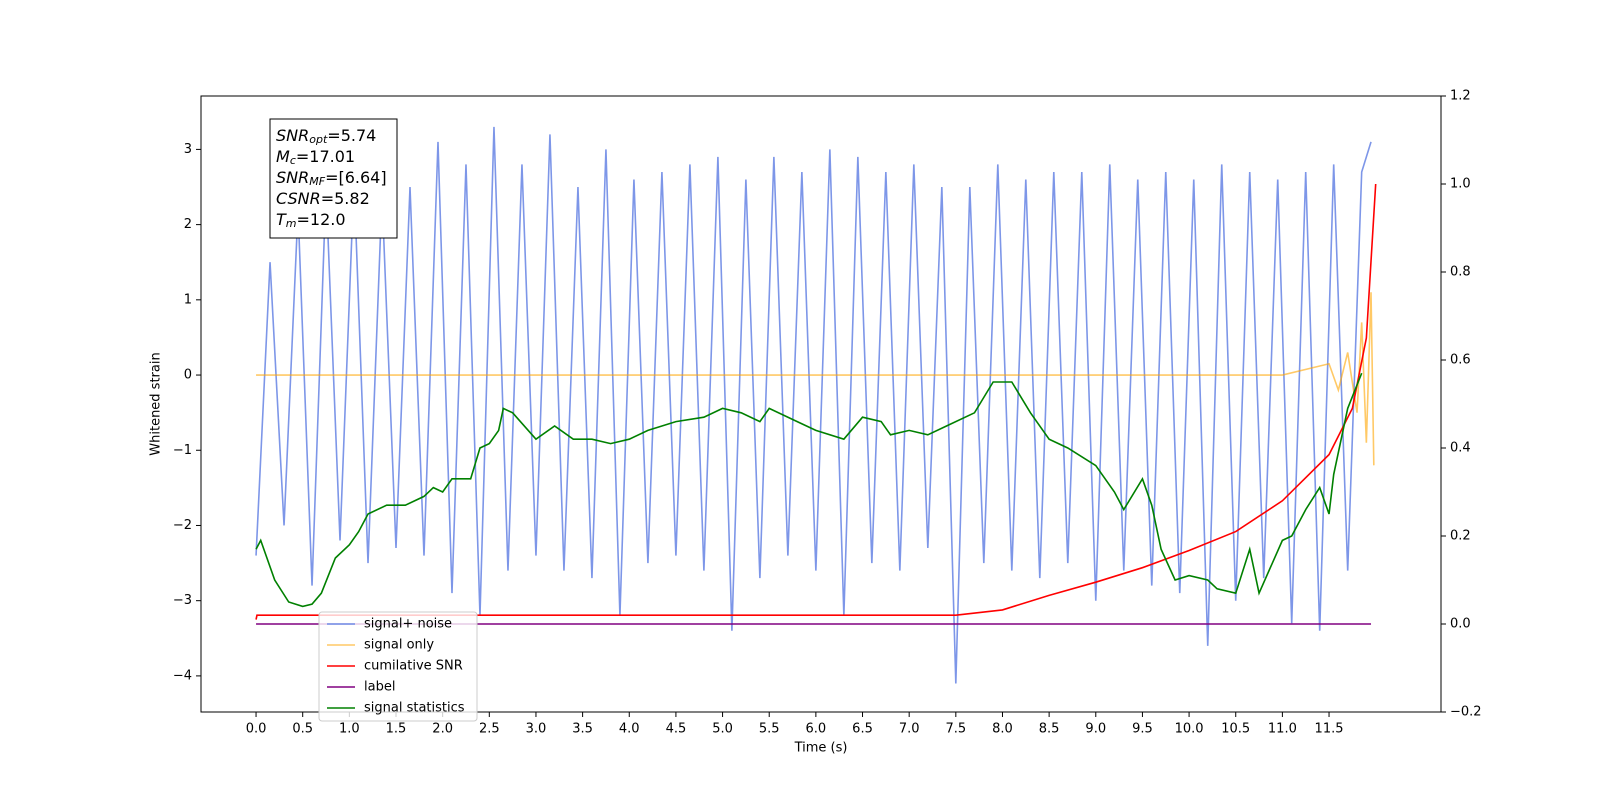 The height and width of the screenshot is (804, 1600). I want to click on x-tick-label: 11.5, so click(1329, 729).